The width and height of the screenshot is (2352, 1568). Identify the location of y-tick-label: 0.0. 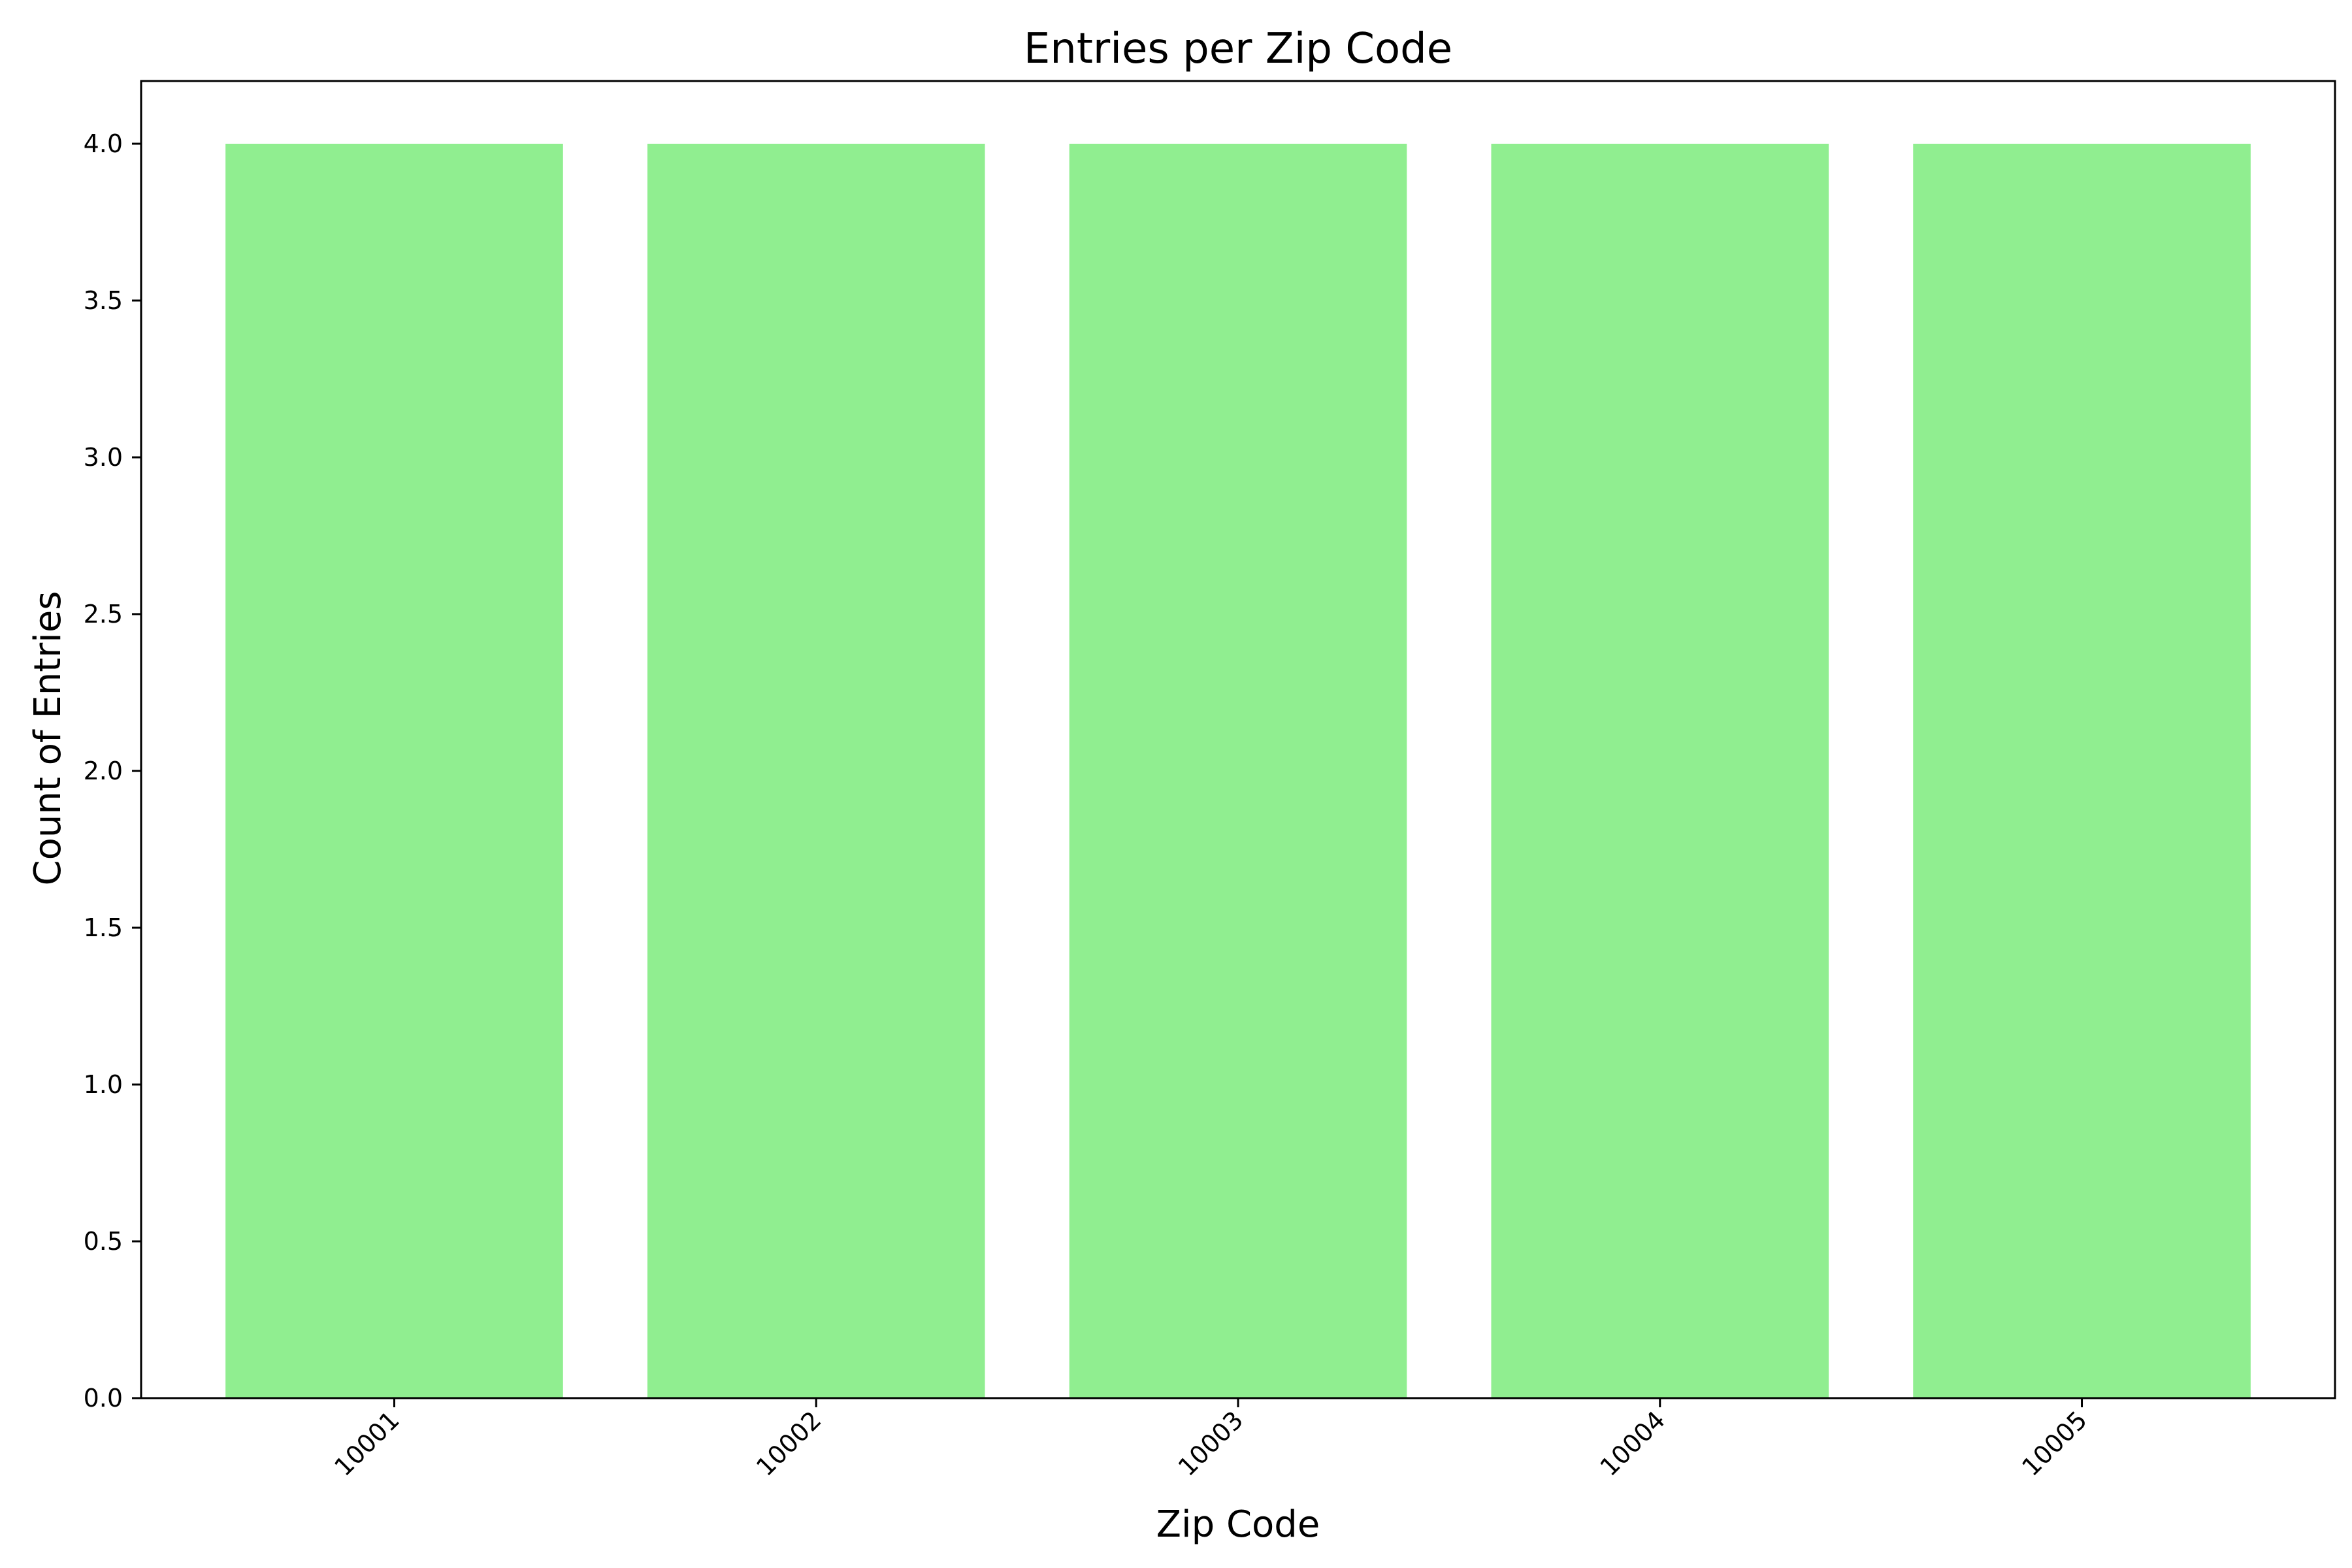
(103, 1398).